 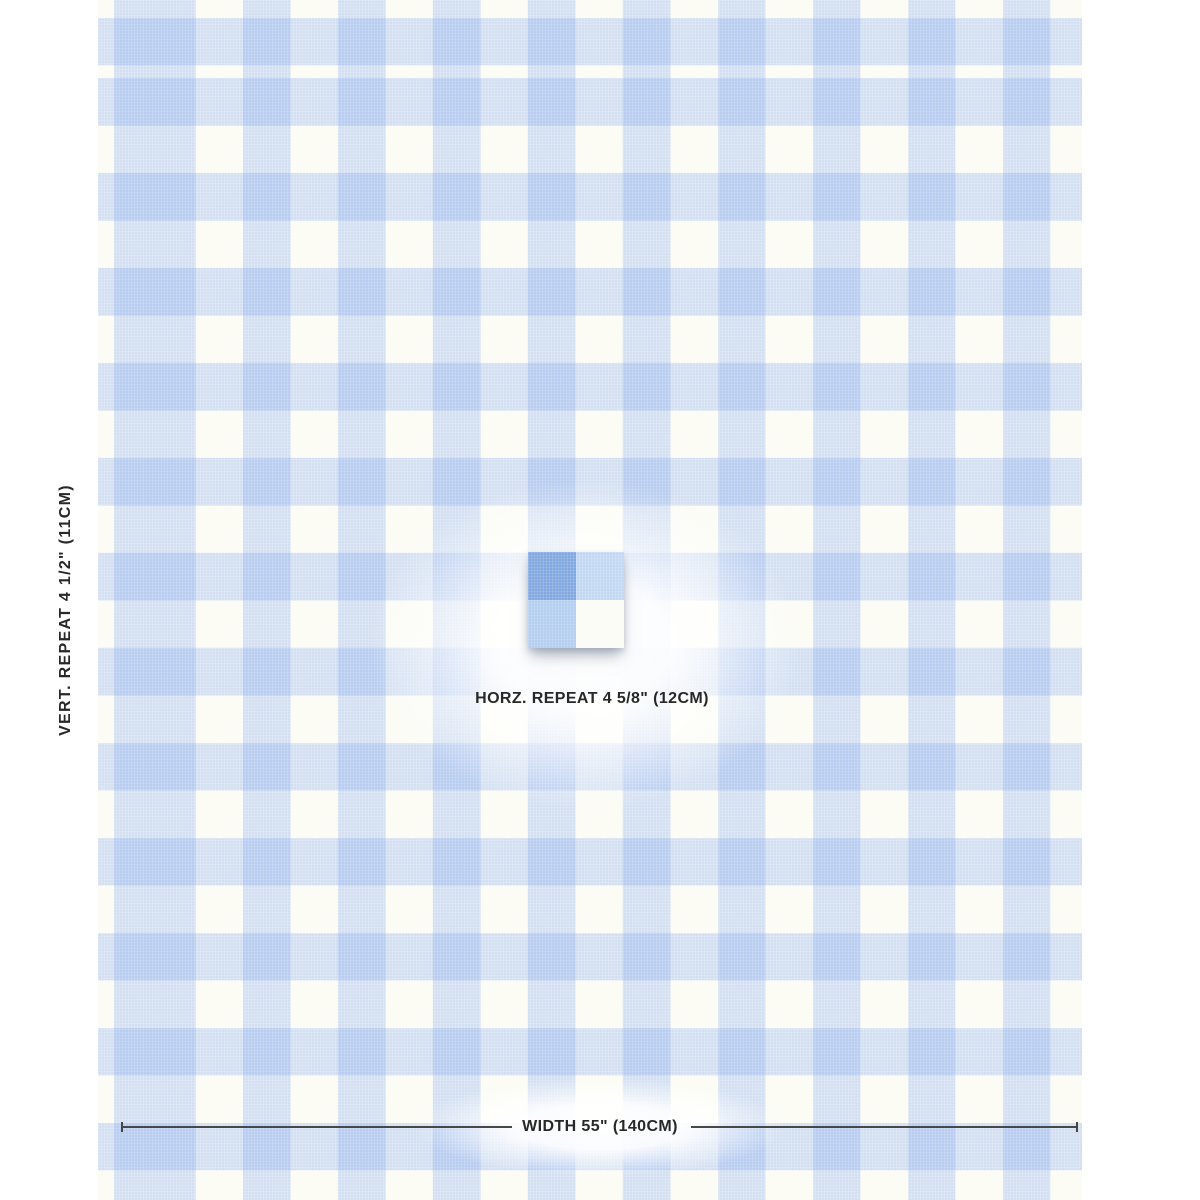 I want to click on width-measurement-line, so click(x=599, y=1127).